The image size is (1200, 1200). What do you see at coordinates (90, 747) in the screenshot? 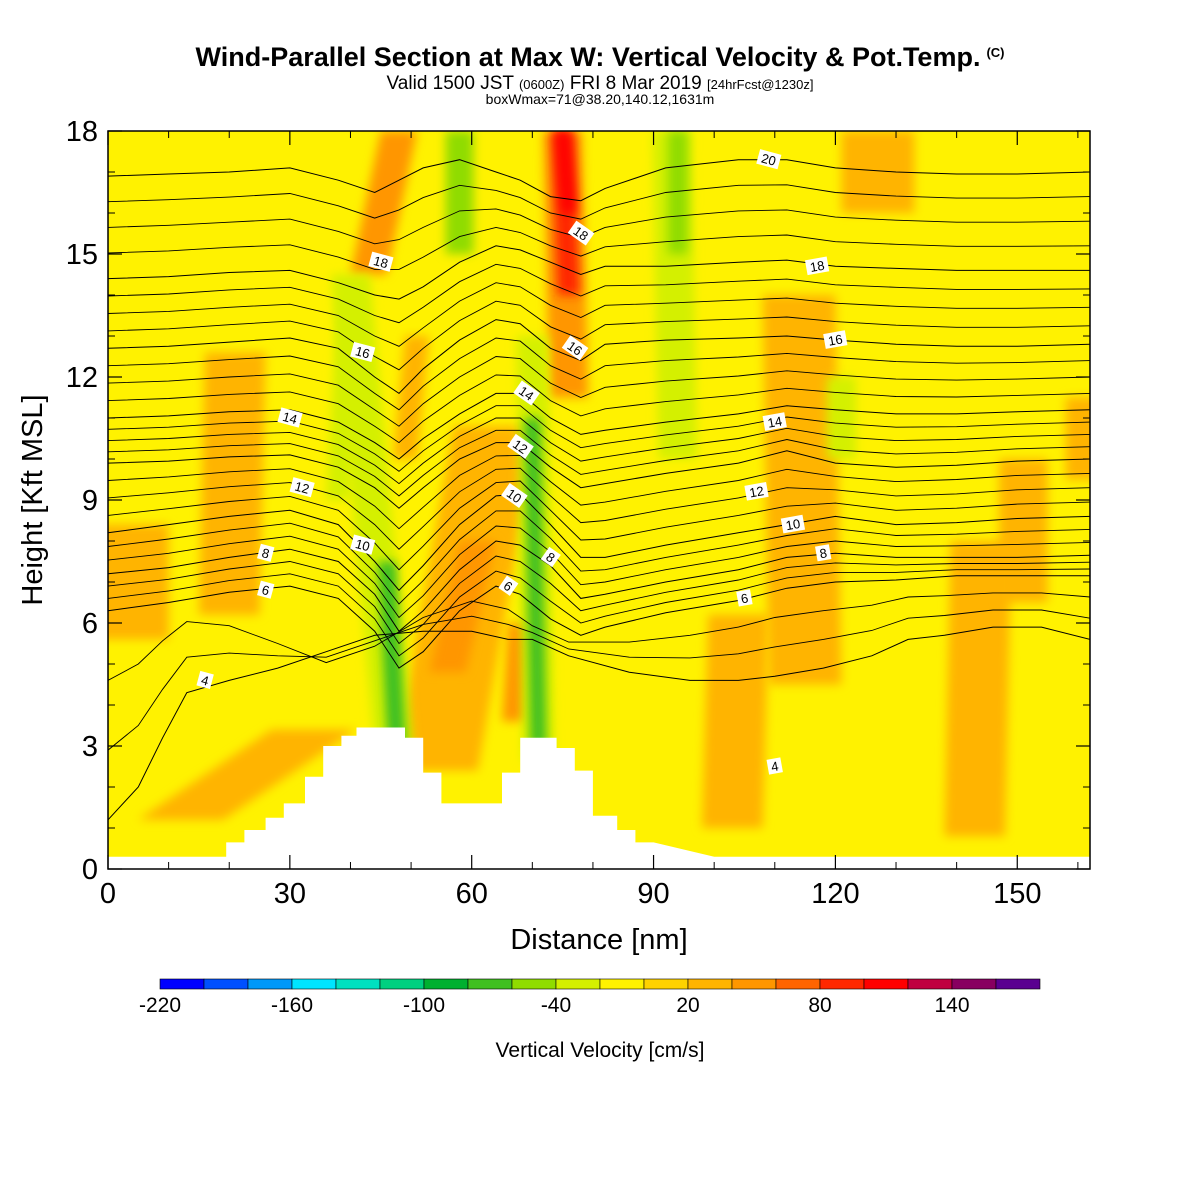
I see `y-tick-label: 3` at bounding box center [90, 747].